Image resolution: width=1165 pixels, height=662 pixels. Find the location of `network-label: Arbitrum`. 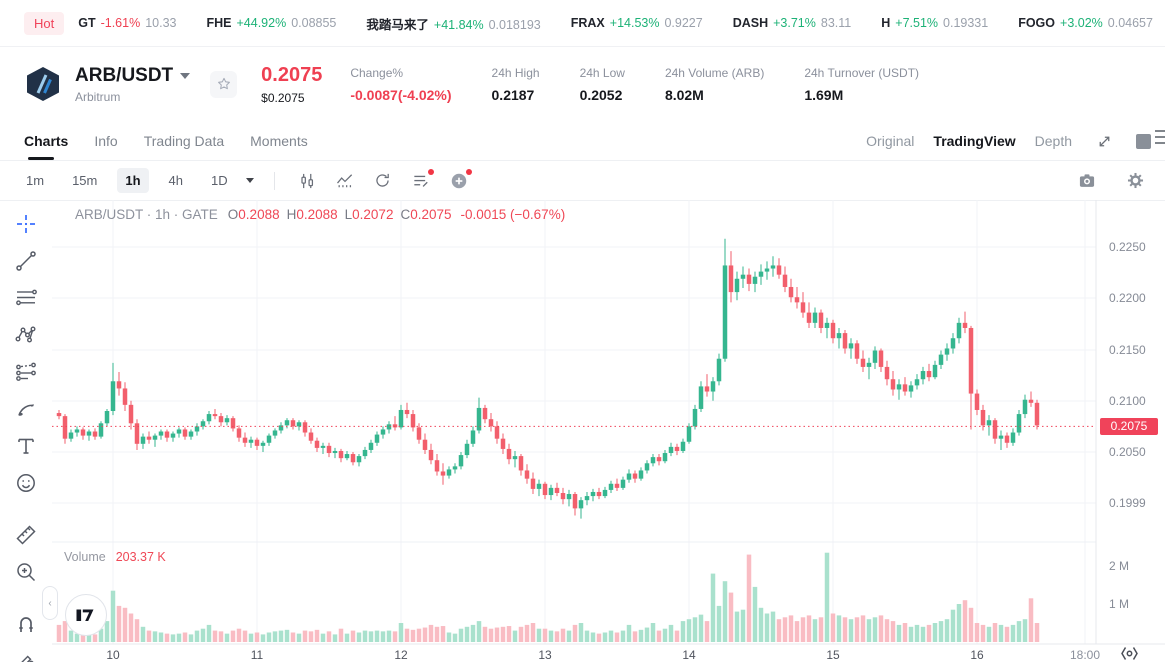

network-label: Arbitrum is located at coordinates (98, 96).